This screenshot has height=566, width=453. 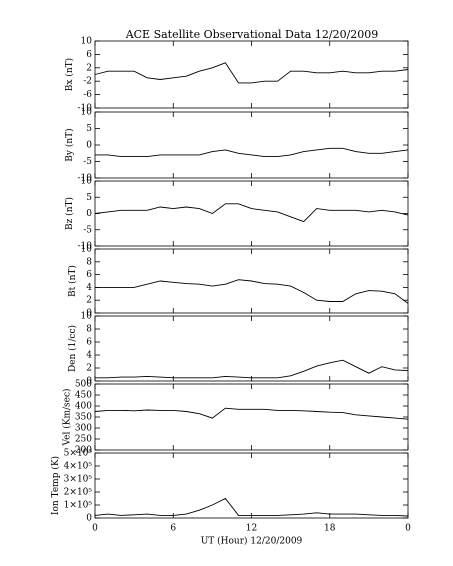 What do you see at coordinates (72, 348) in the screenshot?
I see `y-axis-label: Den (1/cc)` at bounding box center [72, 348].